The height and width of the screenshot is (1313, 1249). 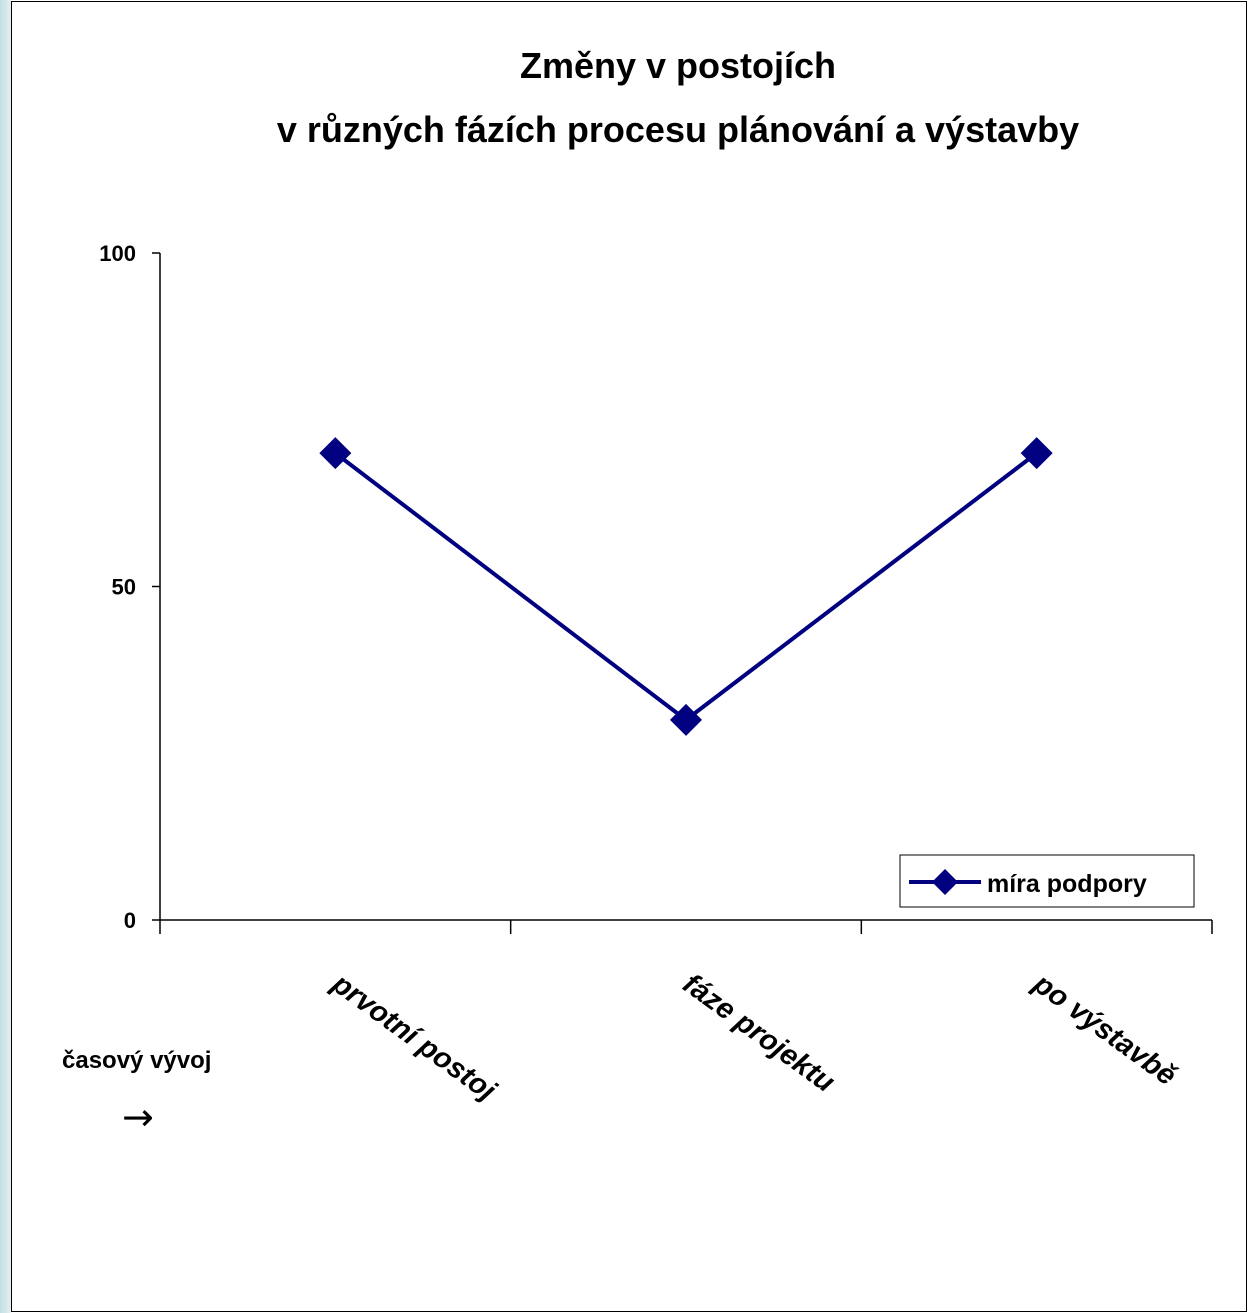 I want to click on legend-label: míra podpory, so click(x=1067, y=884).